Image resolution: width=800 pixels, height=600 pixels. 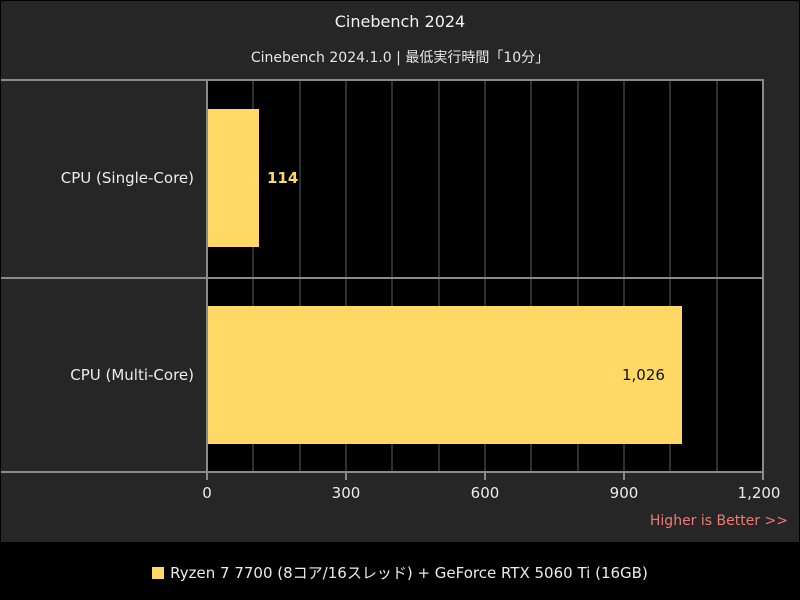 What do you see at coordinates (127, 178) in the screenshot?
I see `category-label-single-core: CPU (Single-Core)` at bounding box center [127, 178].